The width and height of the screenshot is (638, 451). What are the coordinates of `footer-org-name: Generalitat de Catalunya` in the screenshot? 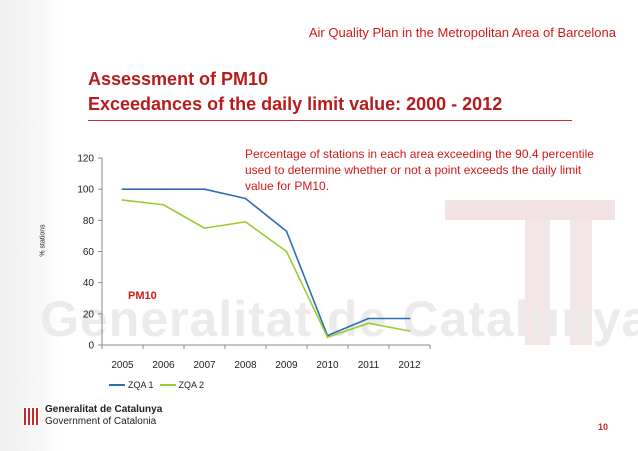 It's located at (104, 409).